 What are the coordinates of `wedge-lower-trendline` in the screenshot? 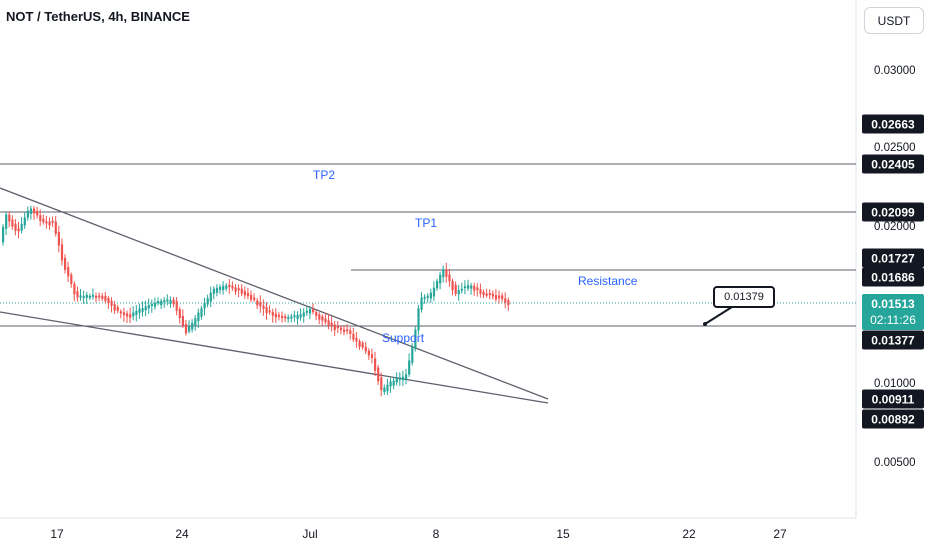 It's located at (274, 357).